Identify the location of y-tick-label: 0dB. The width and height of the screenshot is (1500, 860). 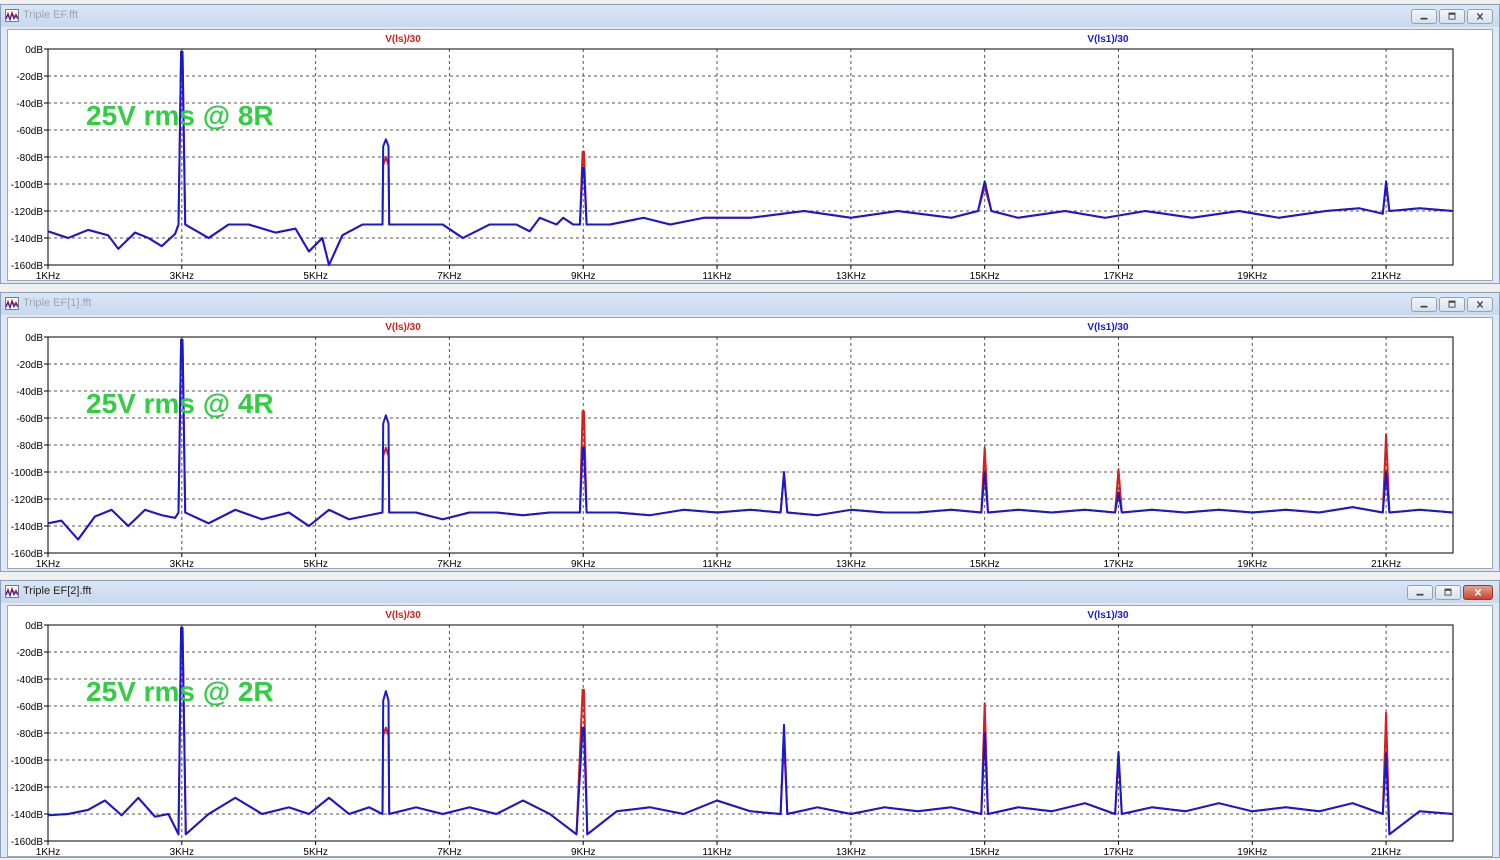
(34, 338).